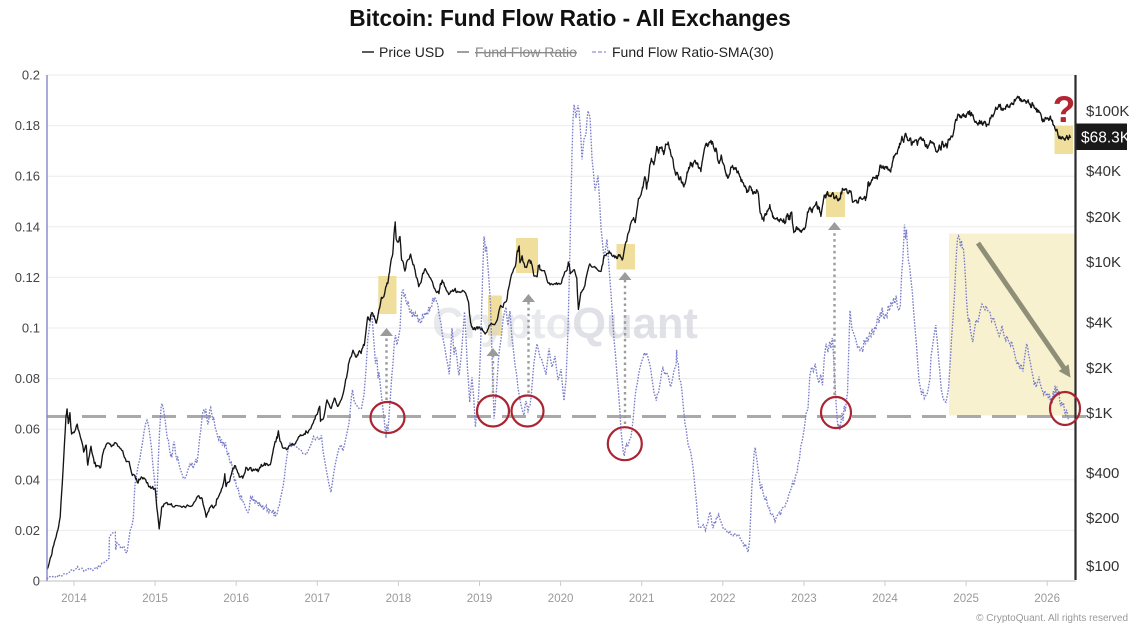  Describe the element at coordinates (27, 277) in the screenshot. I see `svg-text: 0.12` at that location.